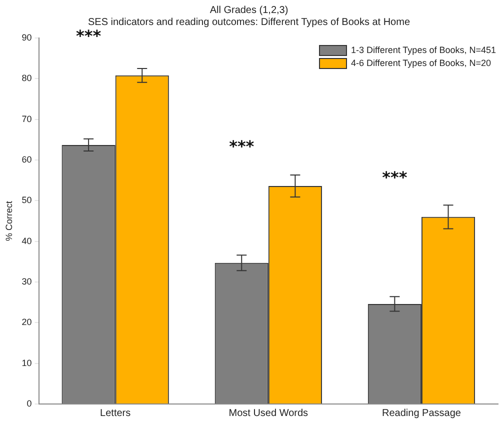 The image size is (502, 422). What do you see at coordinates (249, 10) in the screenshot?
I see `chart-title: All Grades (1,2,3)` at bounding box center [249, 10].